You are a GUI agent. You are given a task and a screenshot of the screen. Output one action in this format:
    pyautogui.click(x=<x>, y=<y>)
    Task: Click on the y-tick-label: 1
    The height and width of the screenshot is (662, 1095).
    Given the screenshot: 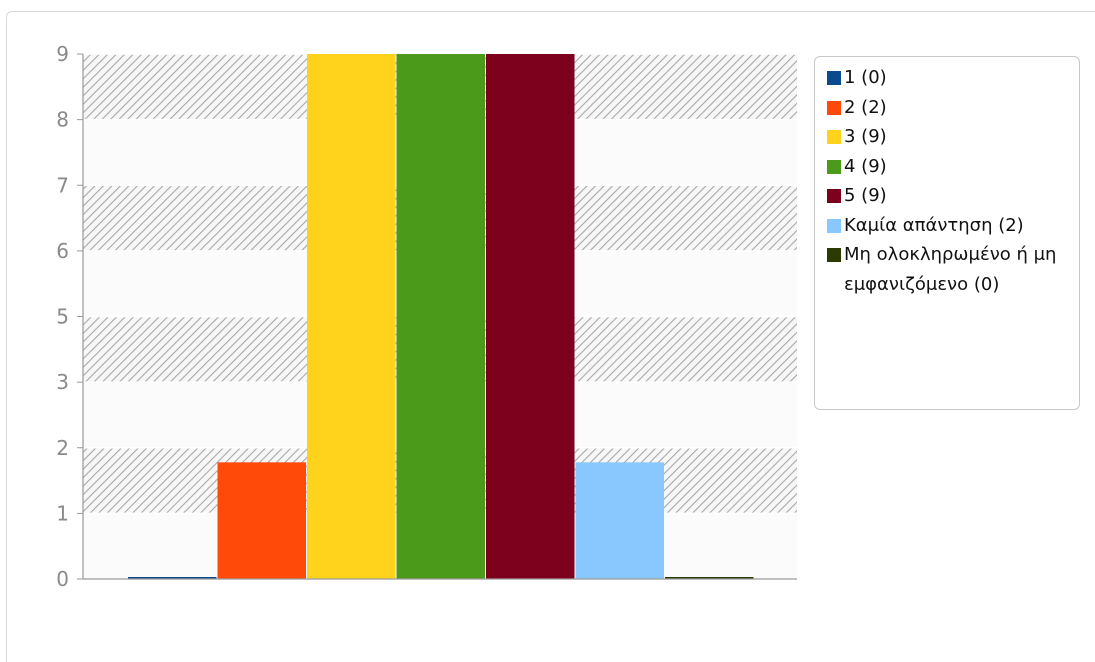 What is the action you would take?
    pyautogui.click(x=62, y=513)
    